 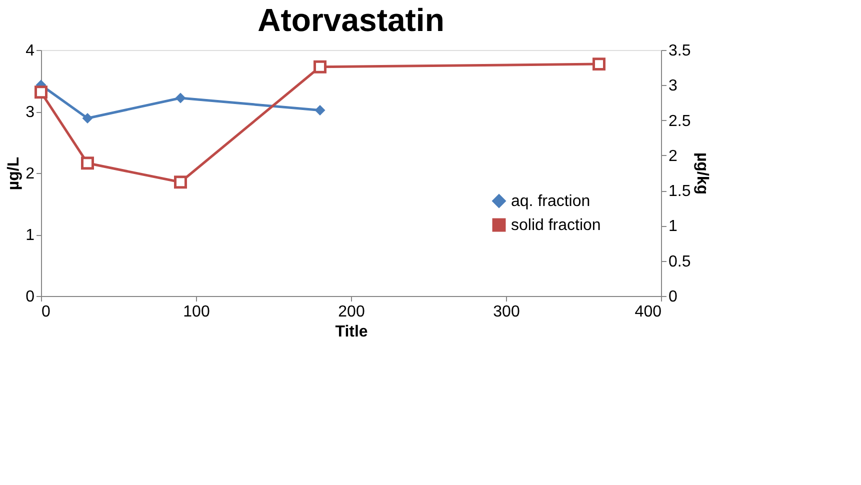 I want to click on y2-axis-title: µg/kg, so click(x=702, y=173).